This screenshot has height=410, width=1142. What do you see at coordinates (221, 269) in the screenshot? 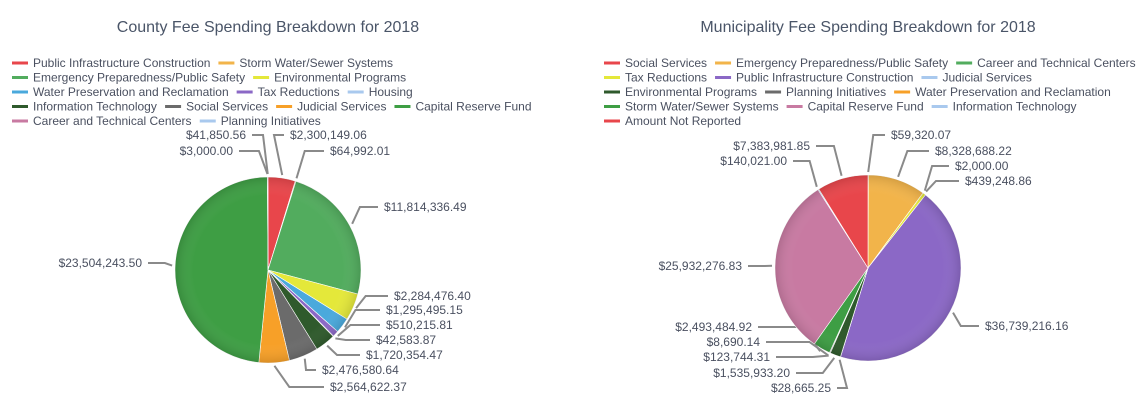
I see `pie-slice` at bounding box center [221, 269].